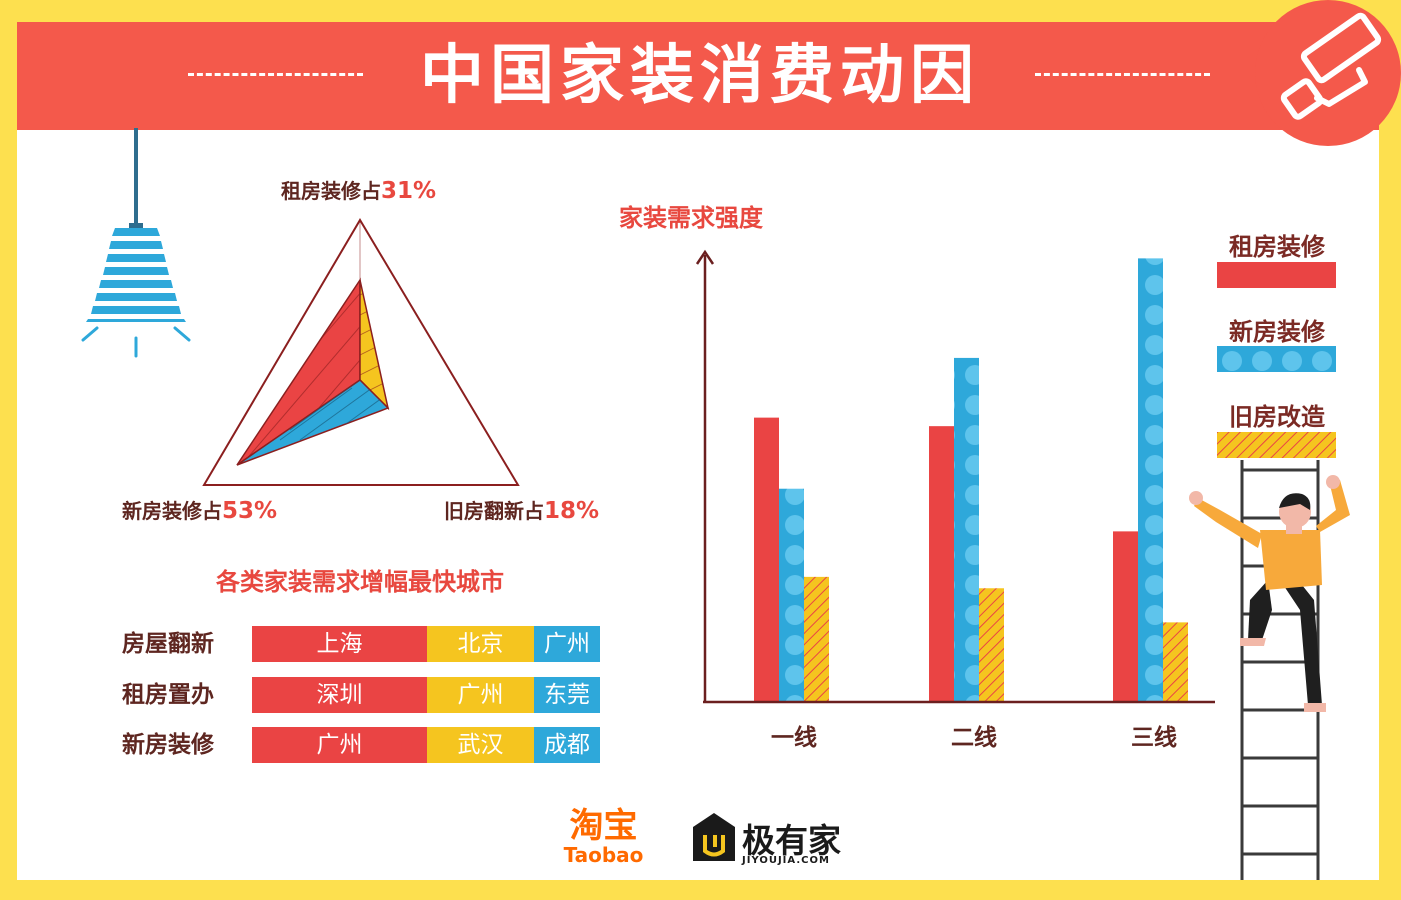 This screenshot has width=1401, height=900. I want to click on legend-swatch-renovation, so click(1276, 445).